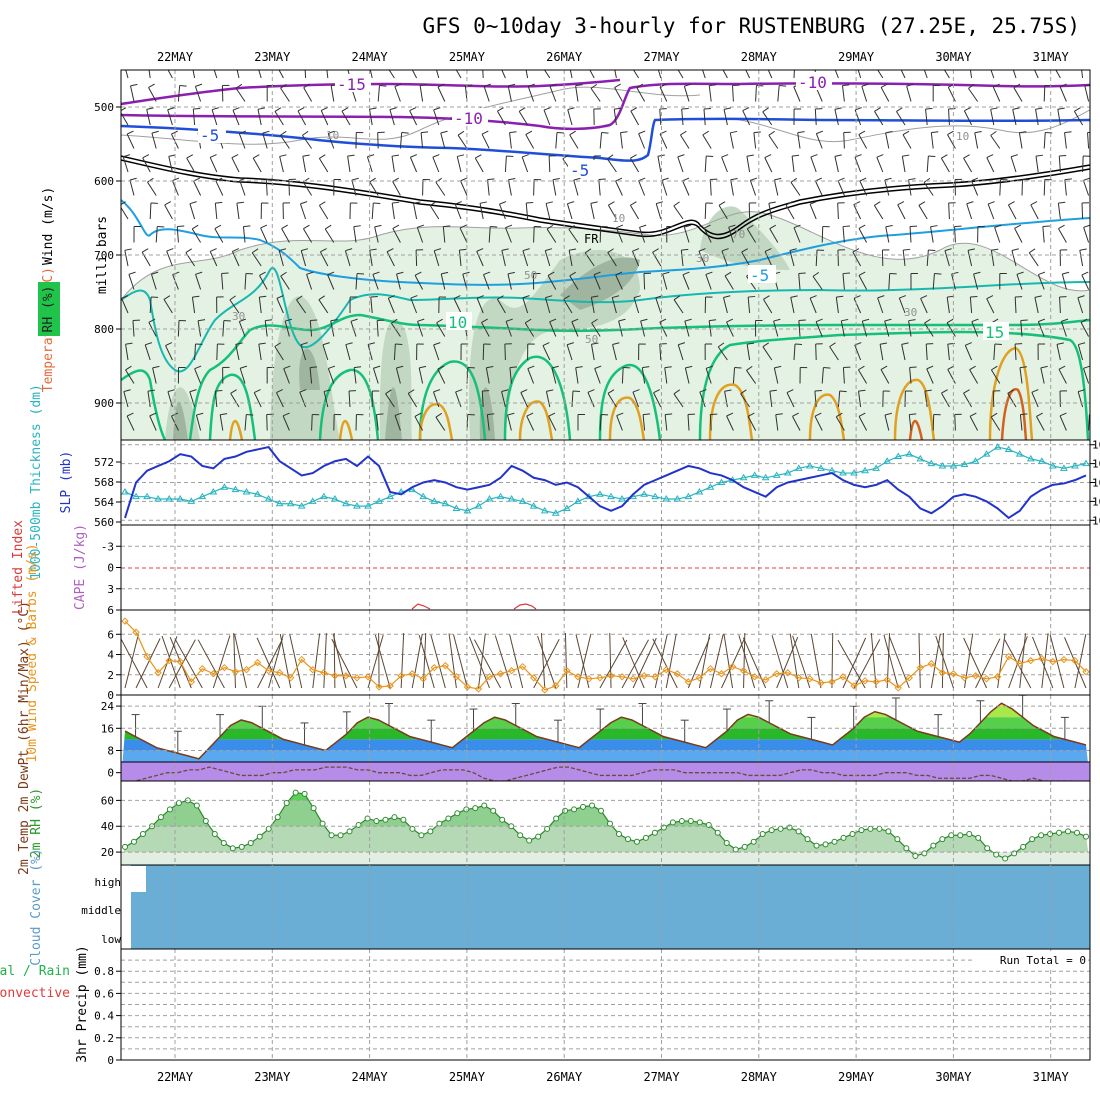 This screenshot has width=1100, height=1104. I want to click on rh-label: 10, so click(962, 136).